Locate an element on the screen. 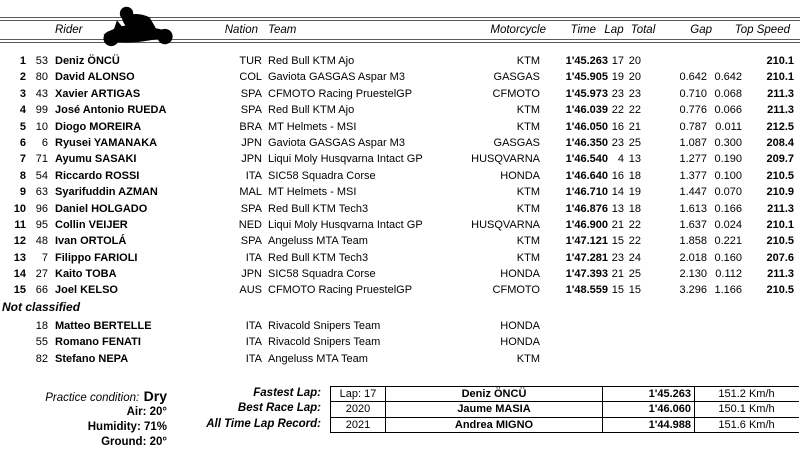 The height and width of the screenshot is (463, 800). total-laps-cell: 21 is located at coordinates (634, 126).